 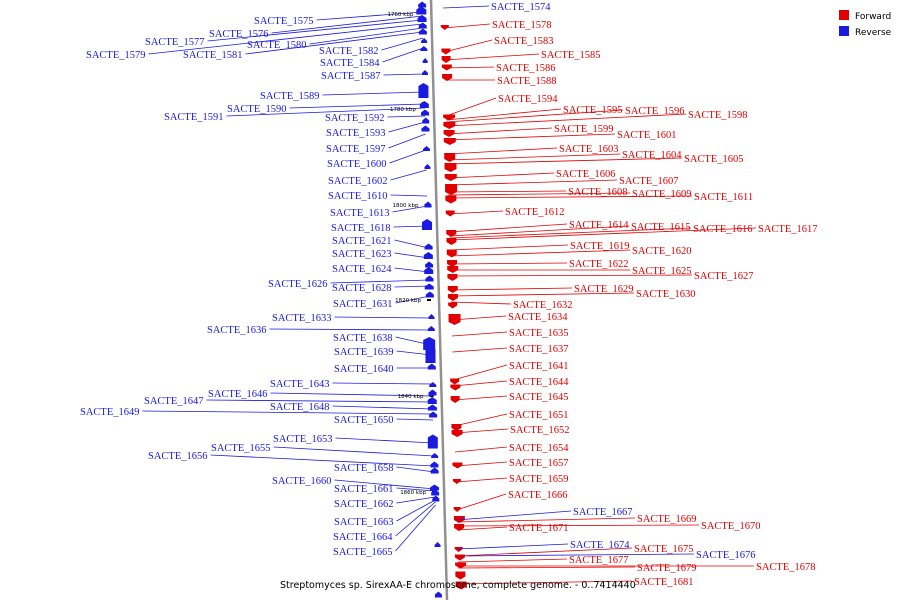 What do you see at coordinates (241, 448) in the screenshot?
I see `gene-label: SACTE_1655` at bounding box center [241, 448].